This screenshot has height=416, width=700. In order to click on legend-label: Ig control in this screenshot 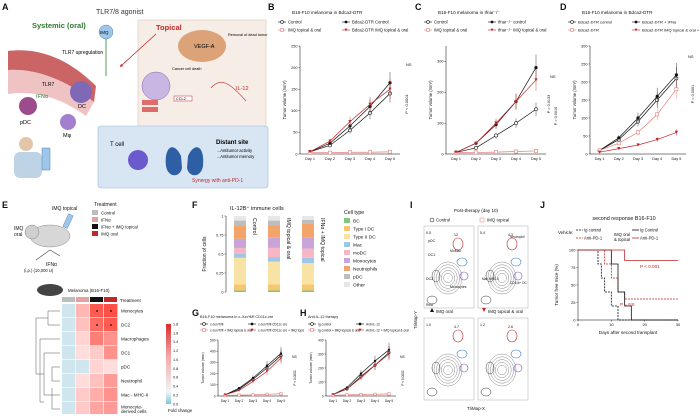, I will do `click(324, 324)`.